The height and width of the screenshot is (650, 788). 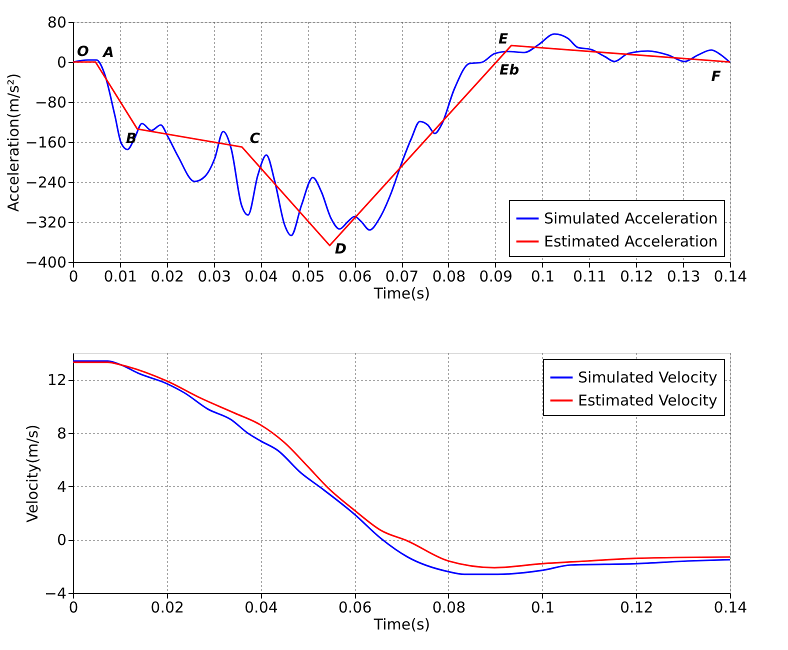 I want to click on y-tick-label: −80, so click(x=50, y=103).